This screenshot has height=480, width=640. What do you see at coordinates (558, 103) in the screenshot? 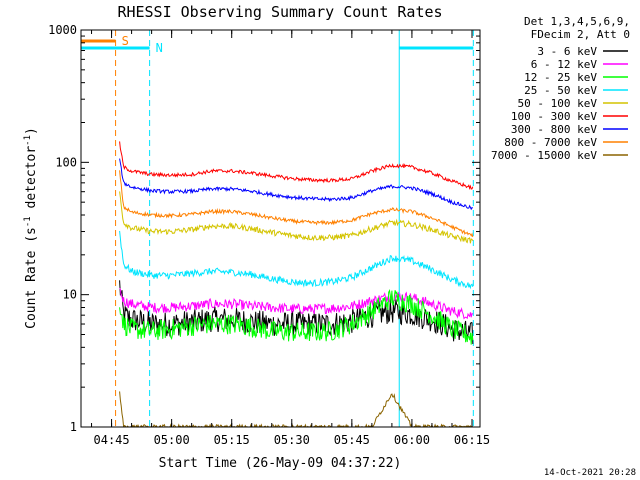
I see `legend-entry-label: 50 - 100 keV` at bounding box center [558, 103].